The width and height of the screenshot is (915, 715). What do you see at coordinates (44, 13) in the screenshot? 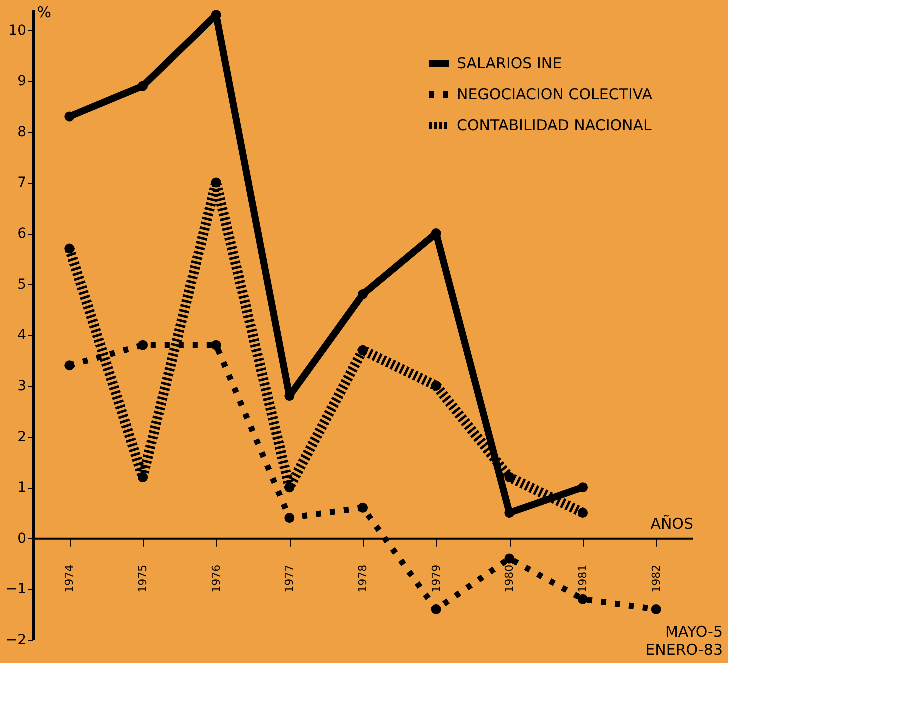
I see `y-axis-title: %` at bounding box center [44, 13].